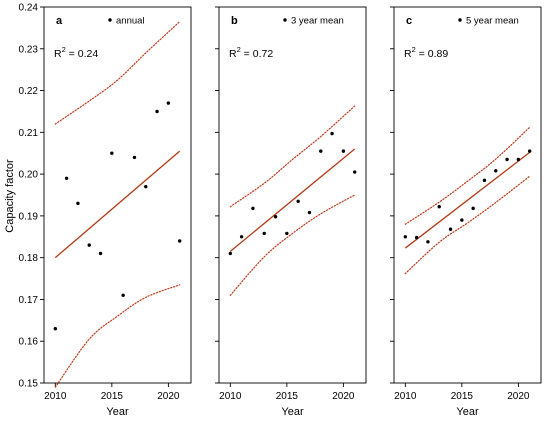 This screenshot has height=422, width=550. I want to click on y-axis-label: Capacity factor, so click(10, 196).